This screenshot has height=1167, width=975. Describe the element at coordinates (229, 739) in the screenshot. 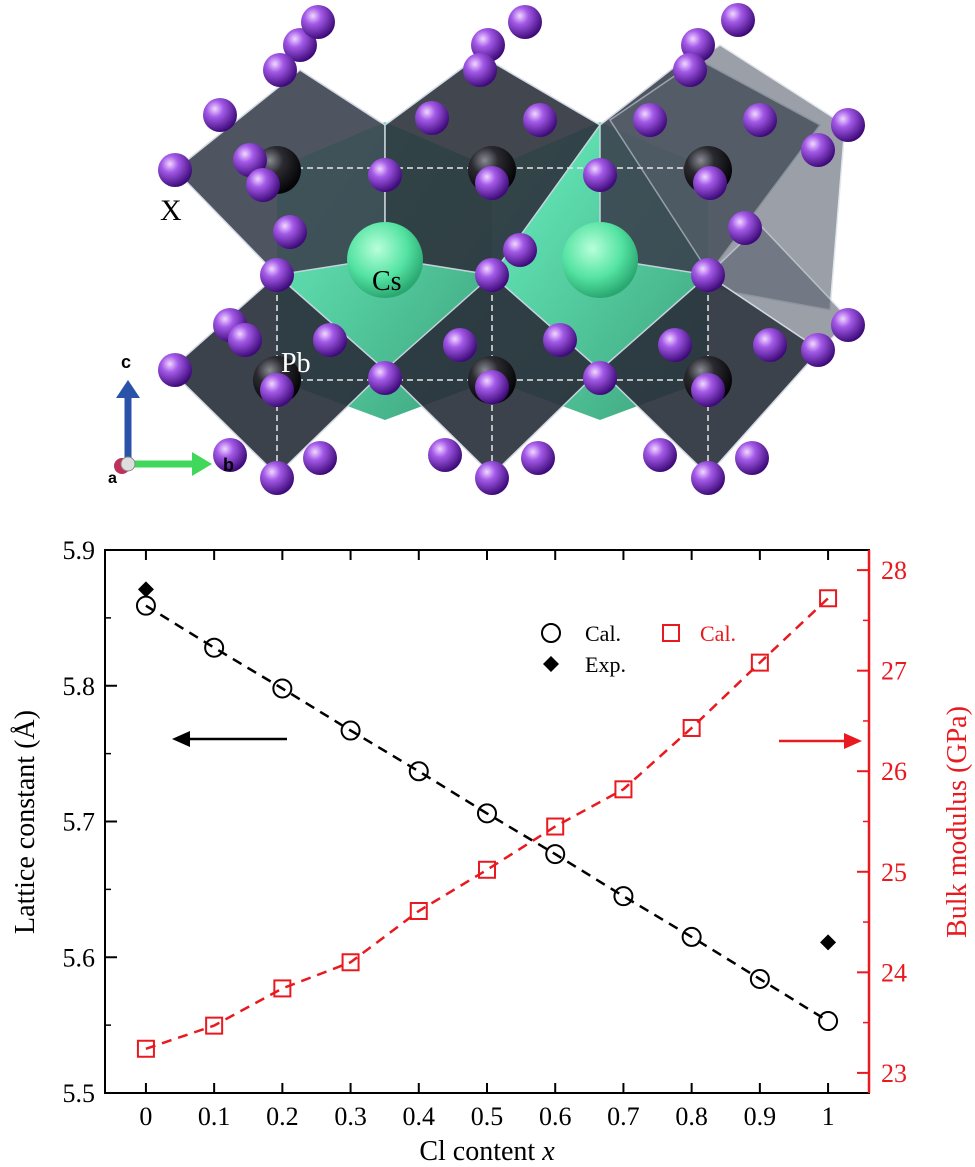

I see `axis-arrow-left` at that location.